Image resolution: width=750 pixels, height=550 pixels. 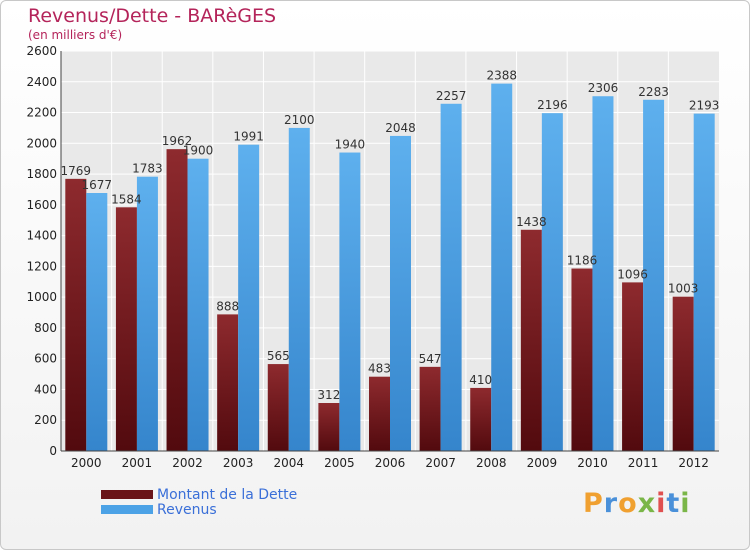 I want to click on legend-swatch-dette, so click(x=127, y=494).